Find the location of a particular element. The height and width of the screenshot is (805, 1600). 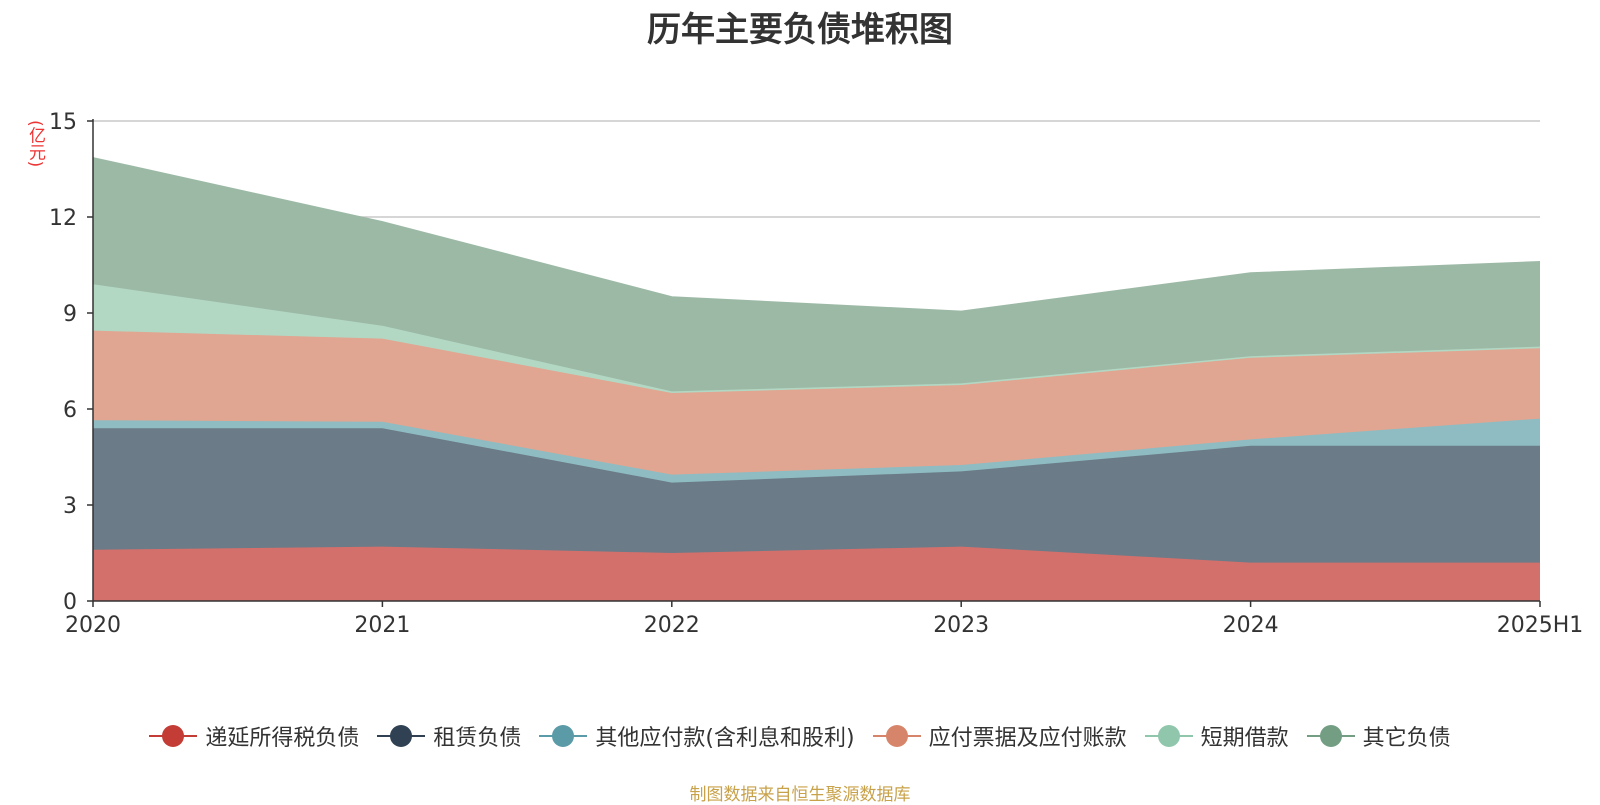

legend-label: 租赁负债 is located at coordinates (477, 738).